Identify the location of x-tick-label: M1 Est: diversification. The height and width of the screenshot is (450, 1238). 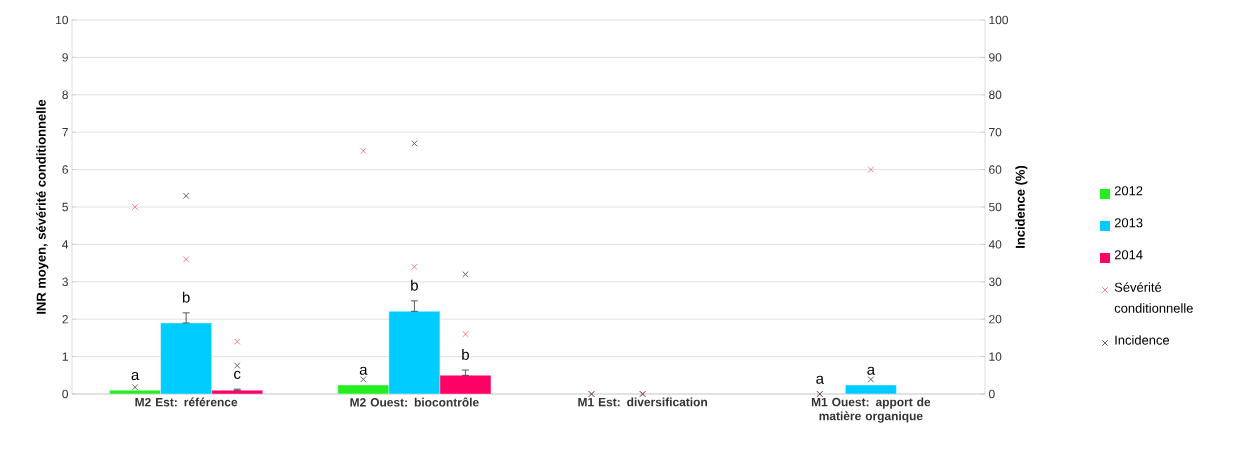
(642, 402).